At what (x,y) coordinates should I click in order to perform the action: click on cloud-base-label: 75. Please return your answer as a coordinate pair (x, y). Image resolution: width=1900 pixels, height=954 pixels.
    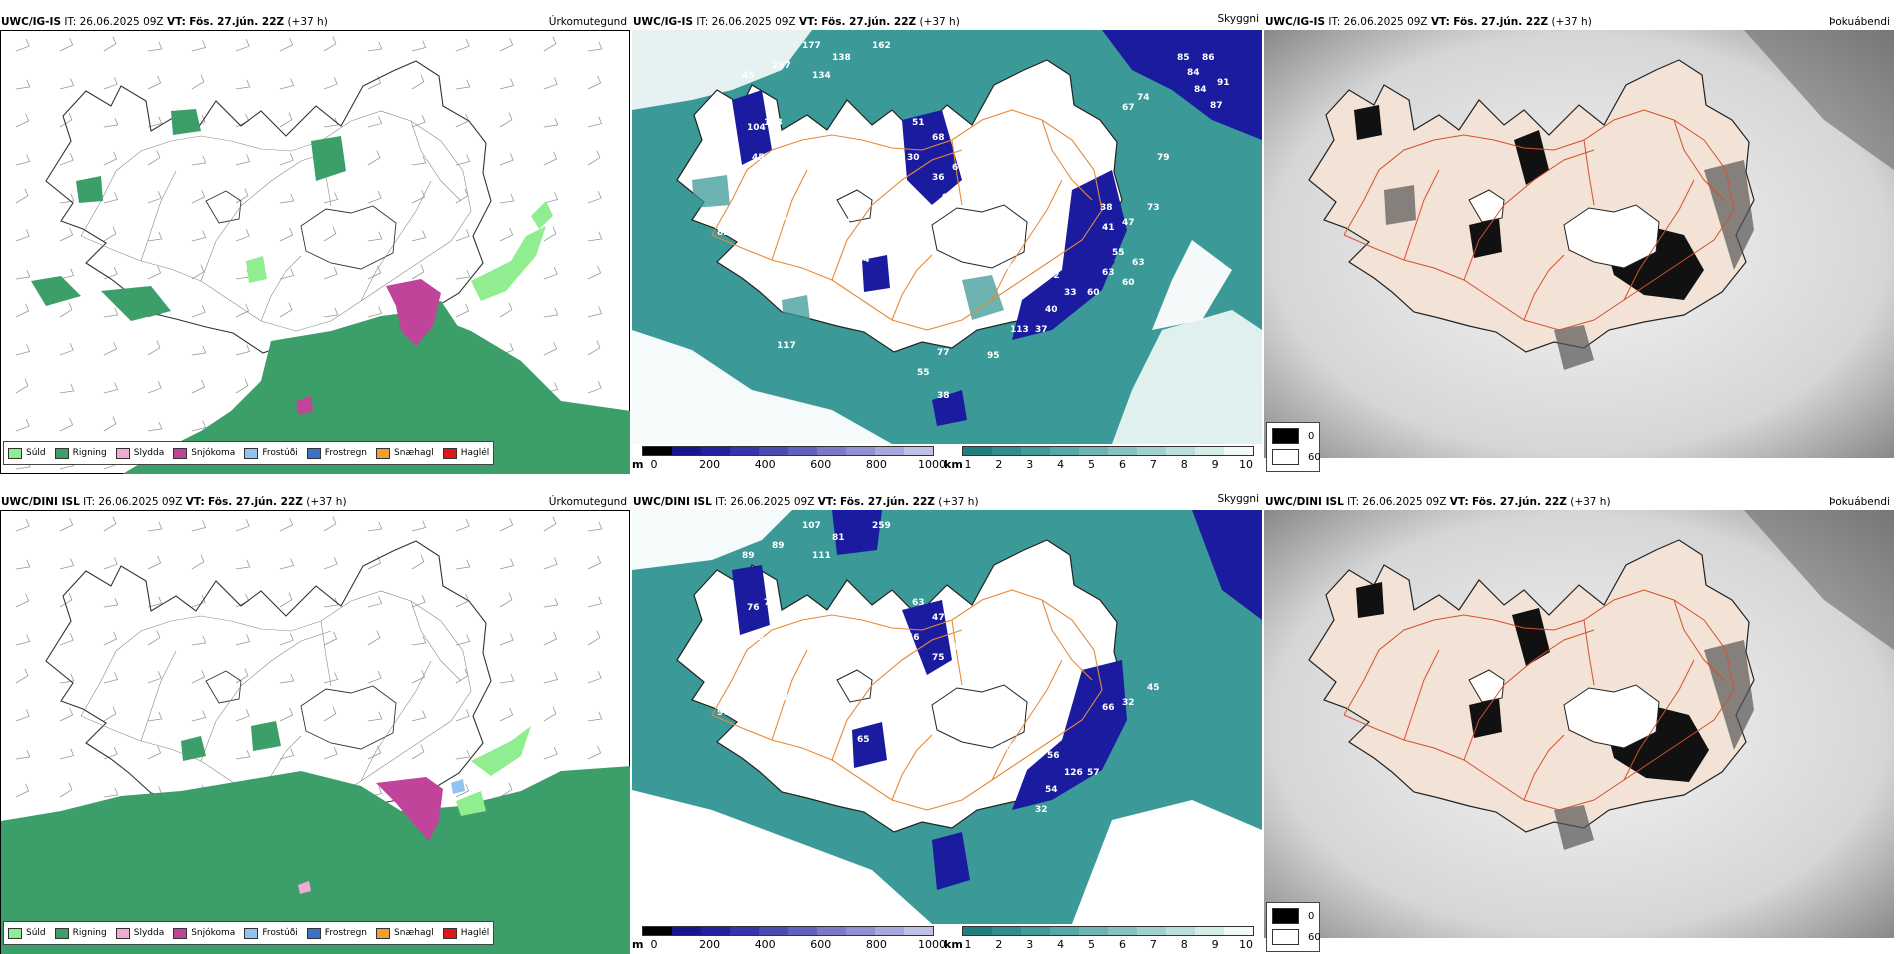
    Looking at the image, I should click on (938, 658).